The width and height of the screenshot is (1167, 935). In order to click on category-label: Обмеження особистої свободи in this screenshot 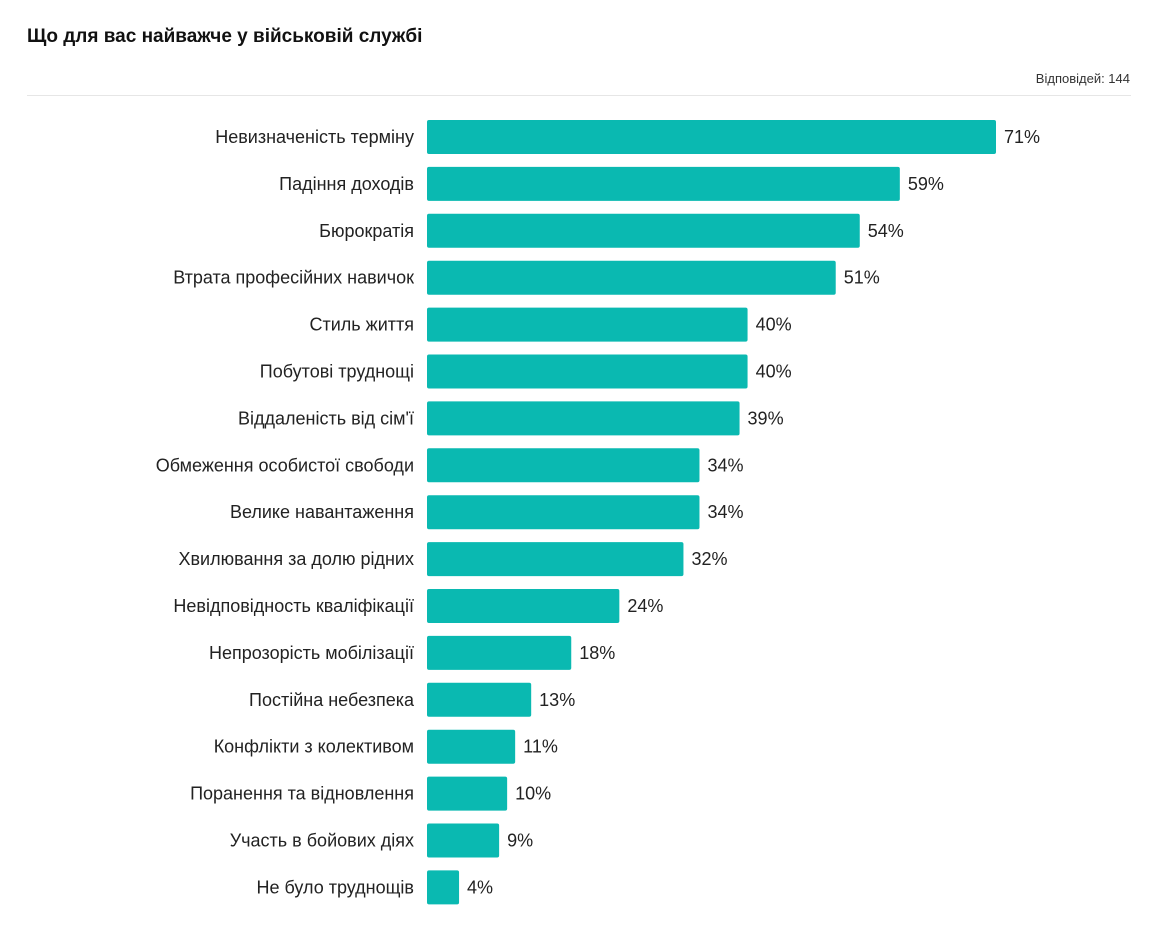, I will do `click(285, 465)`.